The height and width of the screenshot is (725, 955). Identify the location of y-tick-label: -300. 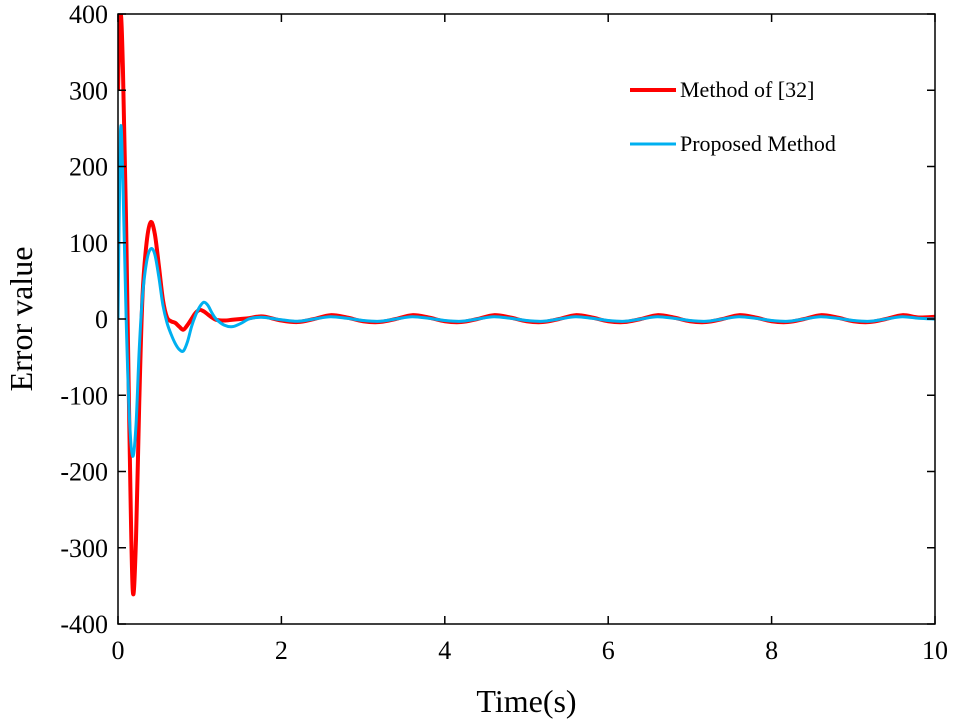
(84, 548).